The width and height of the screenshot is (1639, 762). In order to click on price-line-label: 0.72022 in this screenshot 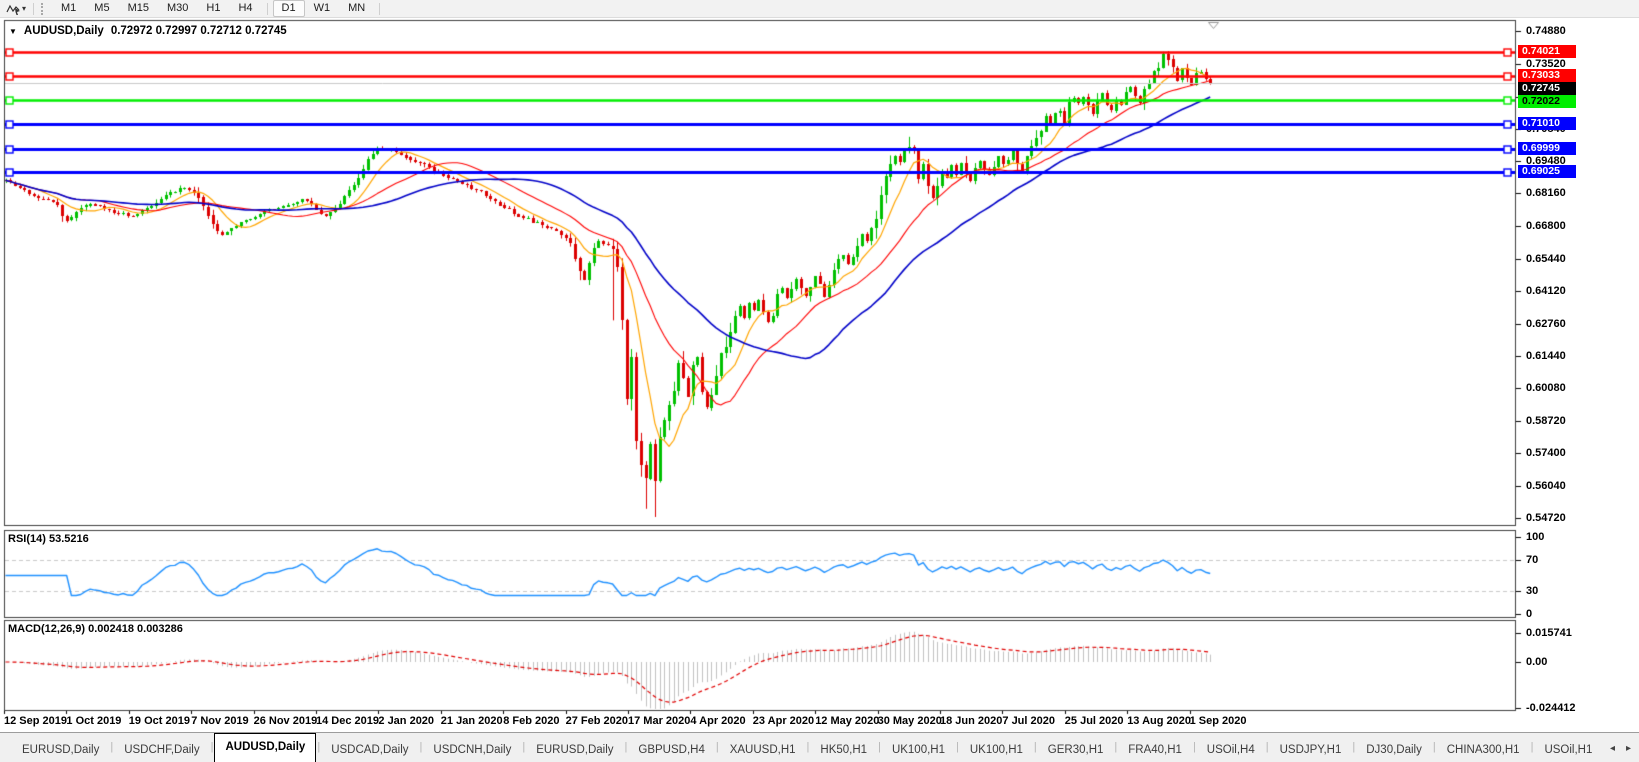, I will do `click(1547, 101)`.